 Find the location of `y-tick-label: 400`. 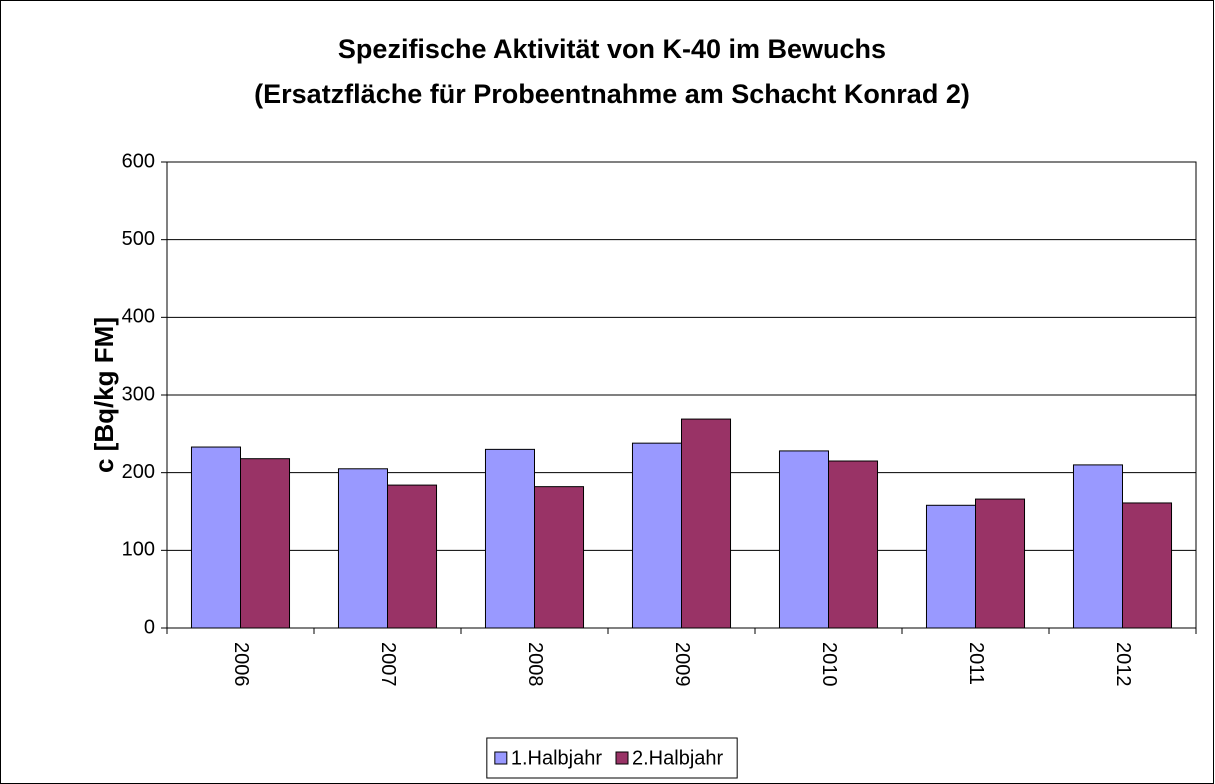

y-tick-label: 400 is located at coordinates (138, 317).